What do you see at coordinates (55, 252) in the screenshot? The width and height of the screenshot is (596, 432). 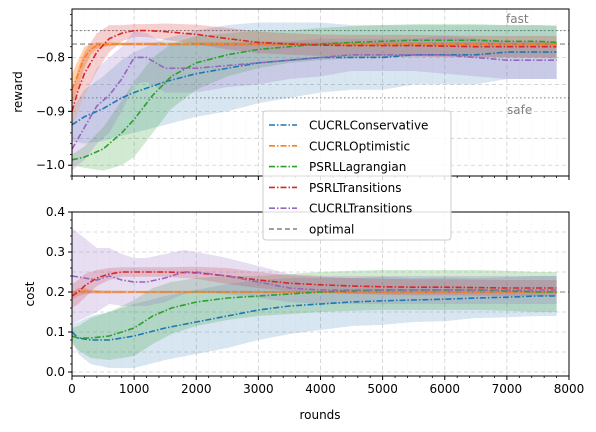 I see `cost-y-tick-label: 0.3` at bounding box center [55, 252].